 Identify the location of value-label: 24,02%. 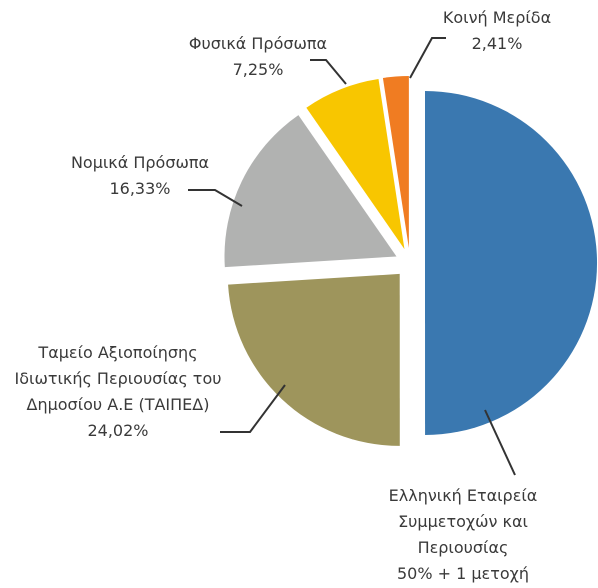
(118, 430).